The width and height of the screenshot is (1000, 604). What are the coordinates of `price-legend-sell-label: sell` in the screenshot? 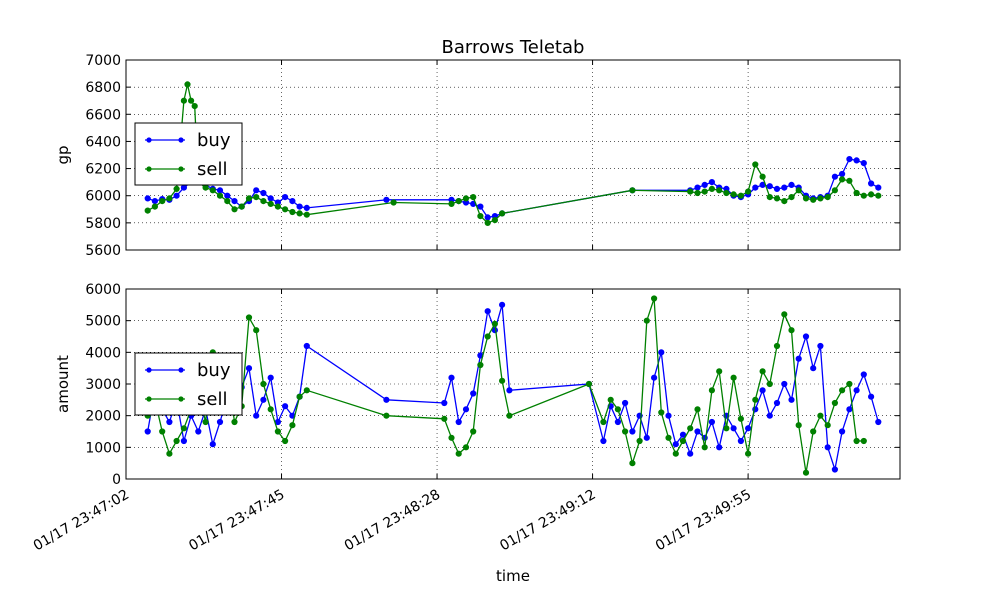 It's located at (212, 169).